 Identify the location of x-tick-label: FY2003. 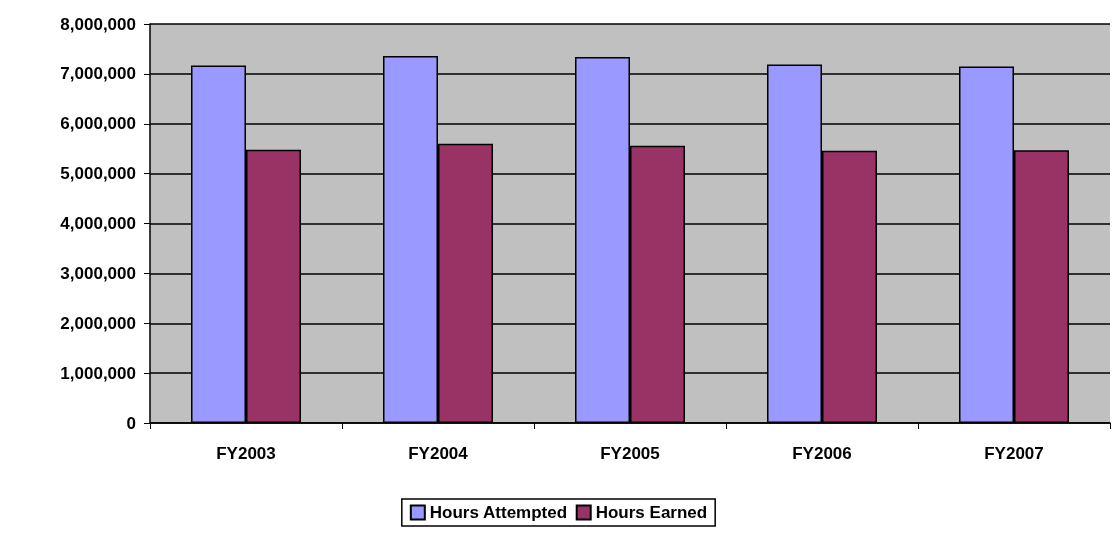
(246, 453).